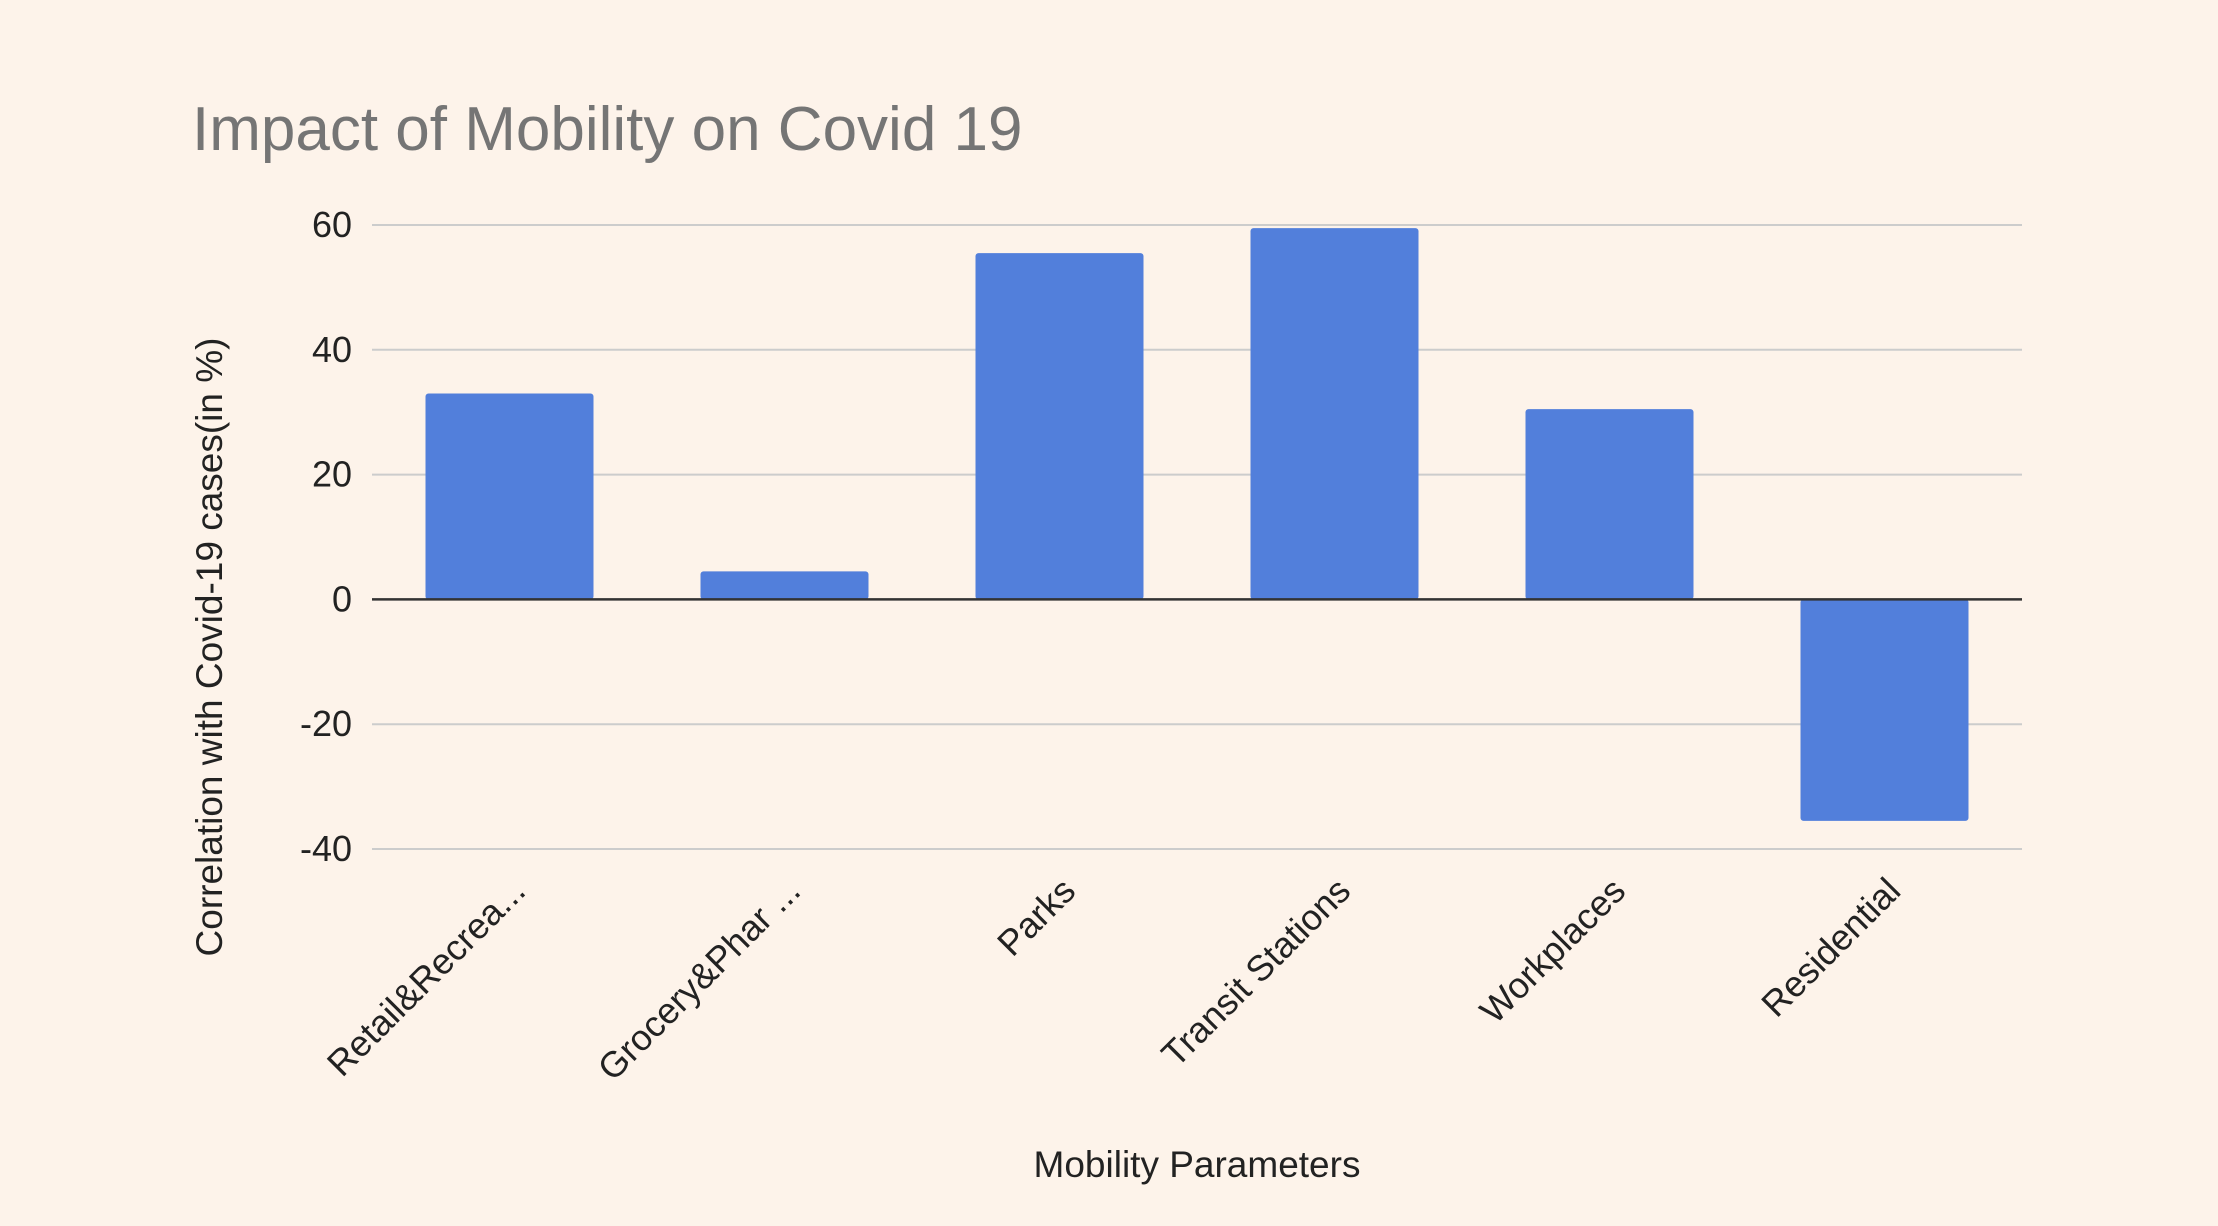 This screenshot has width=2218, height=1226. What do you see at coordinates (1334, 414) in the screenshot?
I see `bar-transit-stations` at bounding box center [1334, 414].